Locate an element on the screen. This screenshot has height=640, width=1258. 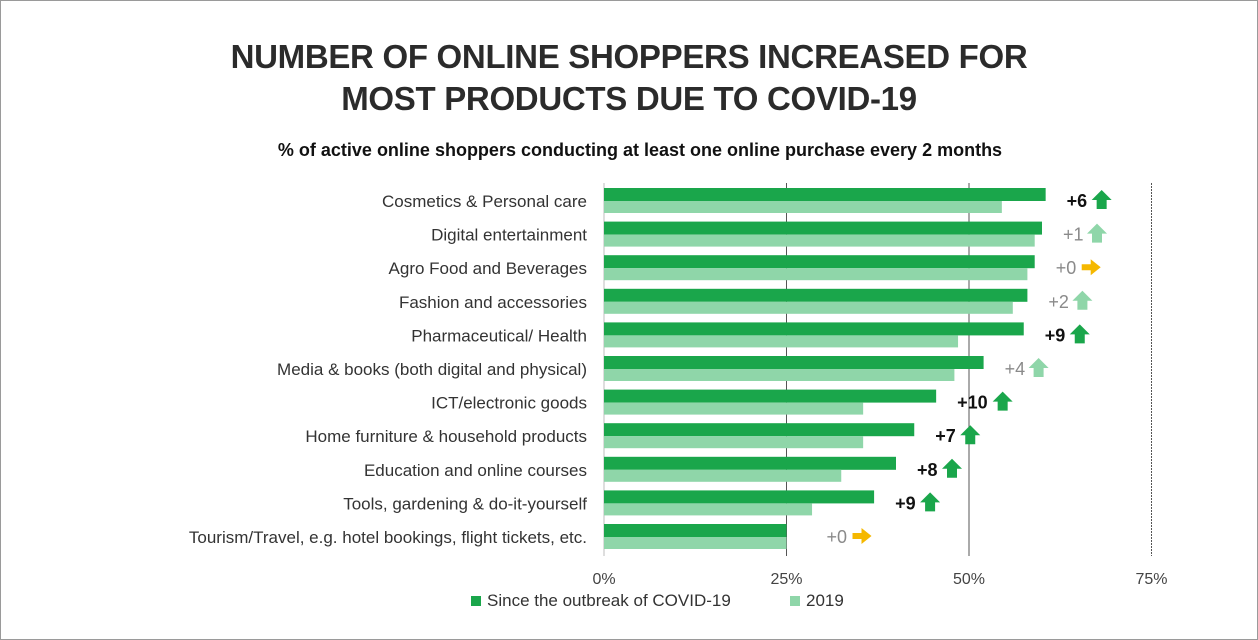
category-label: Agro Food and Beverages is located at coordinates (488, 268).